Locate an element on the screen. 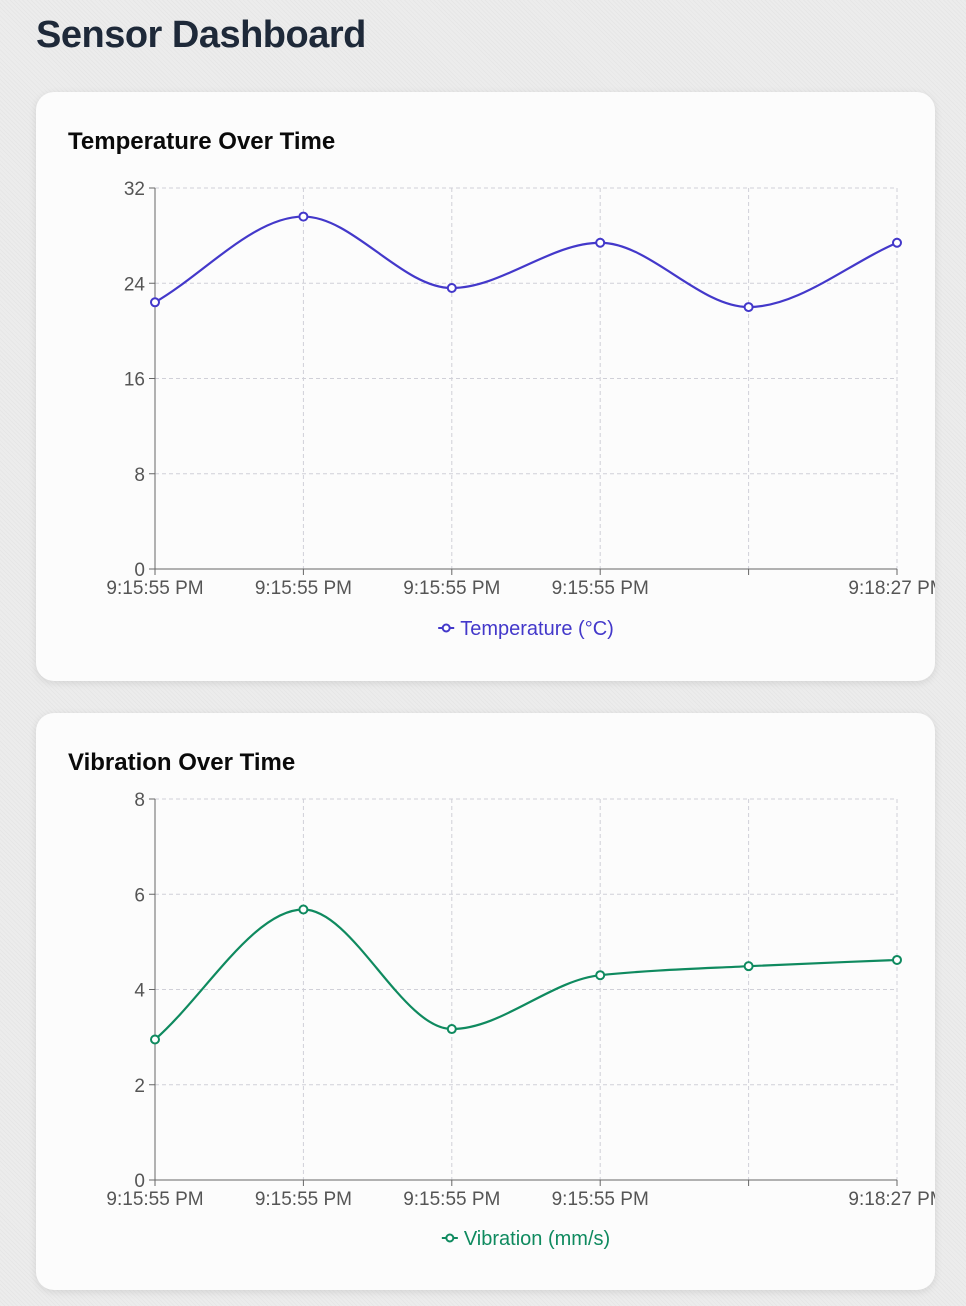 The height and width of the screenshot is (1306, 966). y-tick-label: 16 is located at coordinates (134, 380).